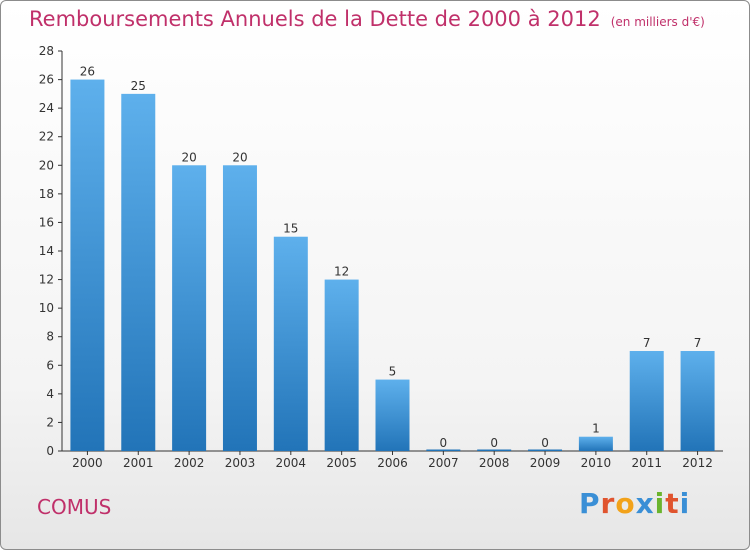 This screenshot has width=750, height=550. Describe the element at coordinates (138, 86) in the screenshot. I see `data-label-2001: 25` at that location.